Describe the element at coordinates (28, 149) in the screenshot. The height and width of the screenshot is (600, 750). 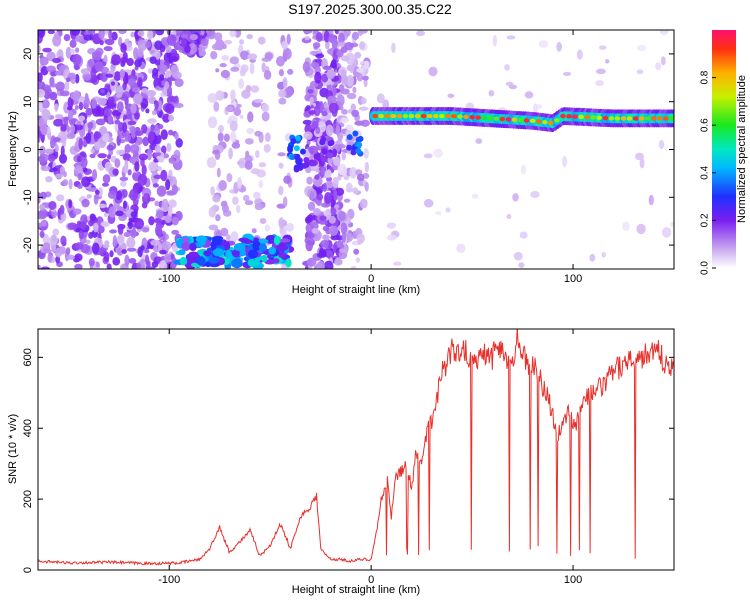
I see `spectrogram-y-tick-label: 0` at that location.